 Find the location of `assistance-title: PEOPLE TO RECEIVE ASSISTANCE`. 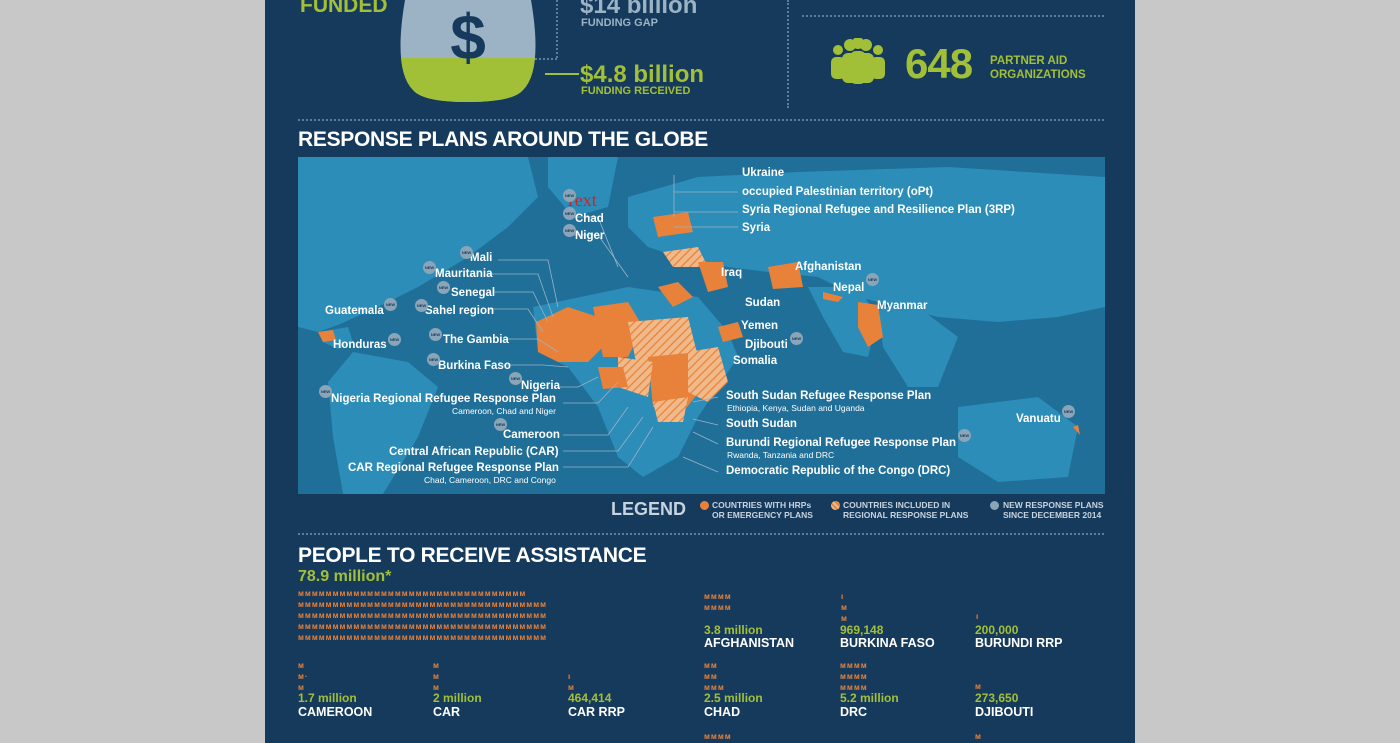

assistance-title: PEOPLE TO RECEIVE ASSISTANCE is located at coordinates (472, 555).